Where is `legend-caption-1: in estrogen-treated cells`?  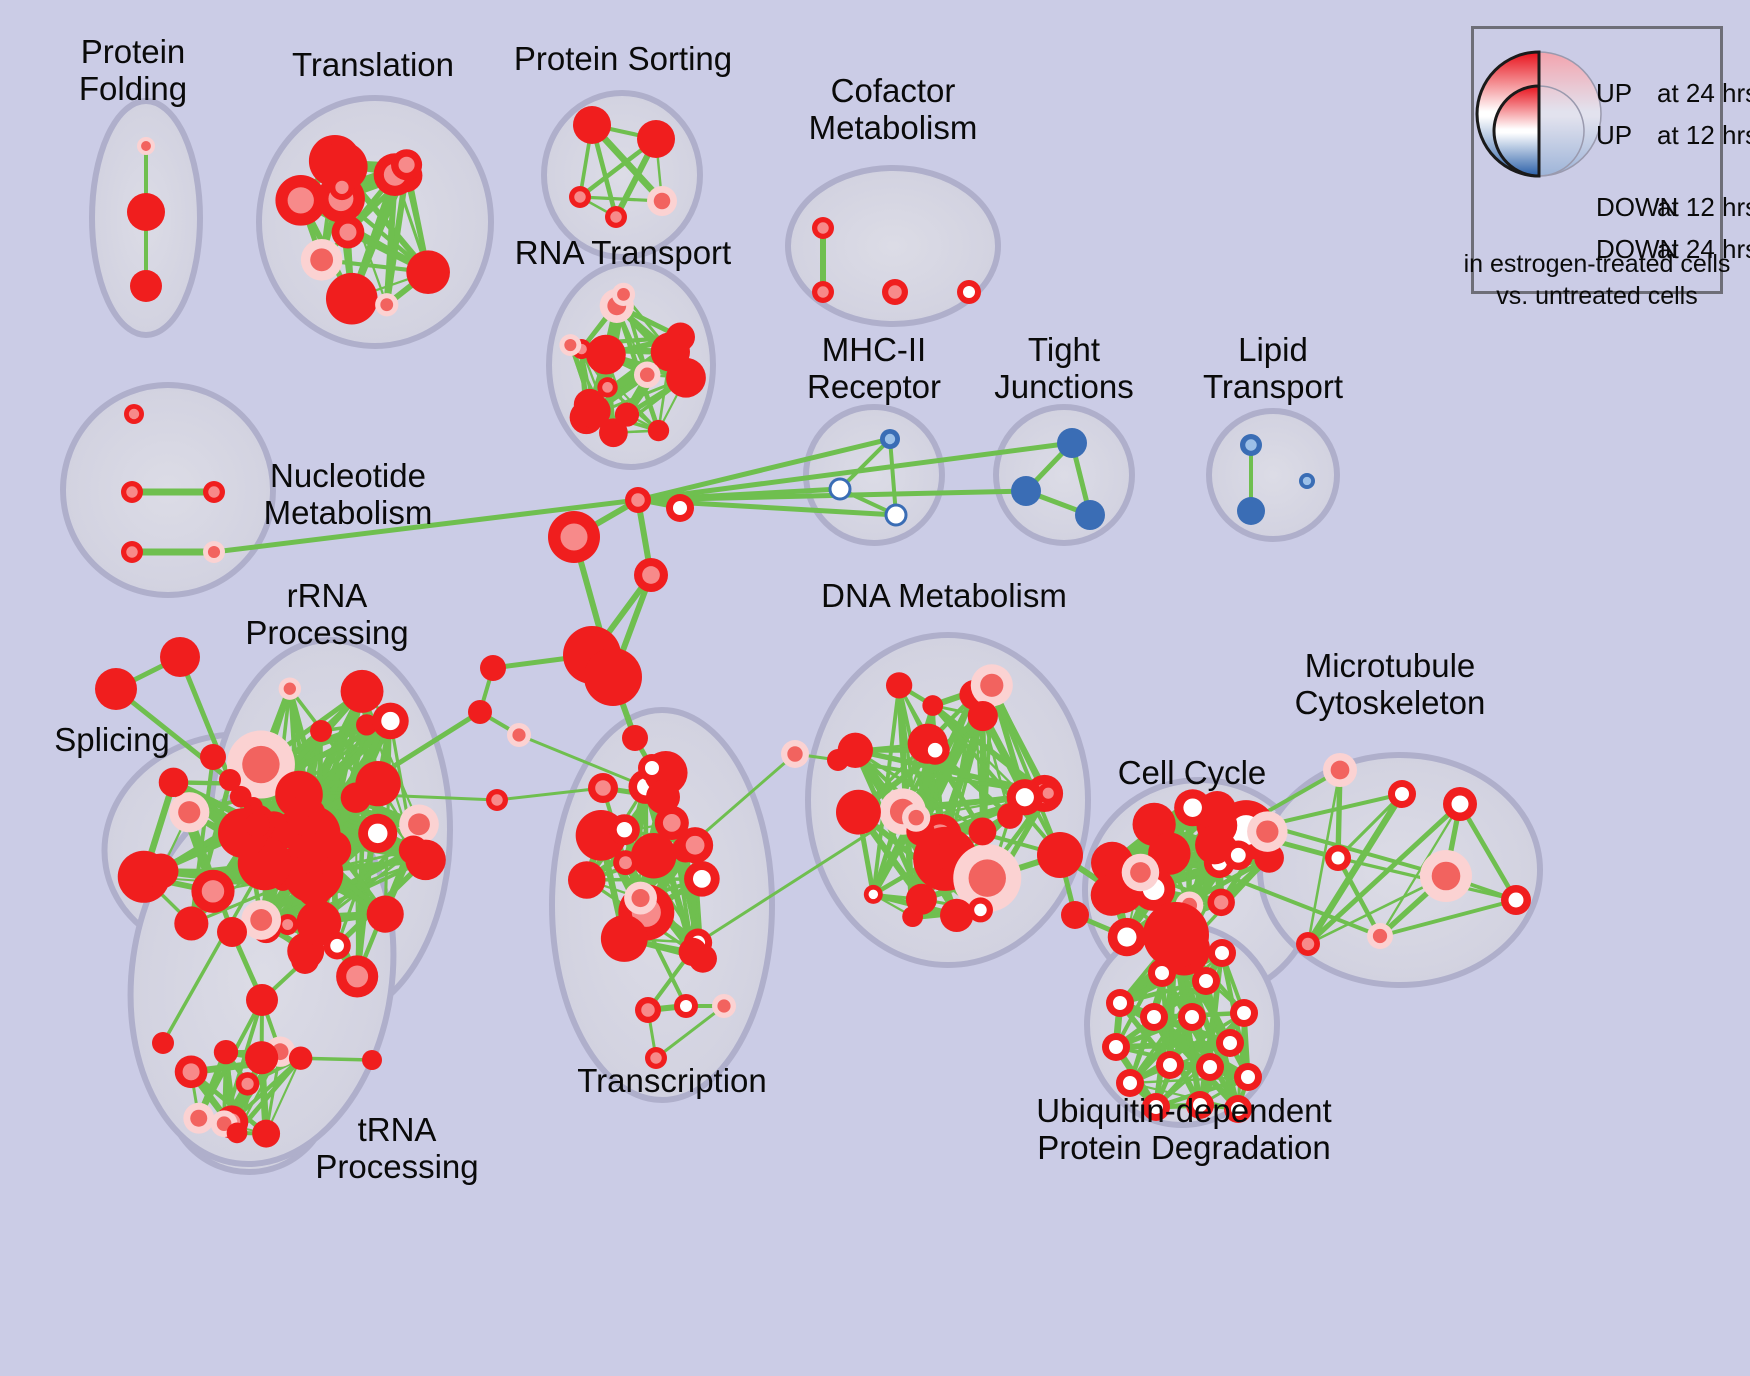 legend-caption-1: in estrogen-treated cells is located at coordinates (1597, 264).